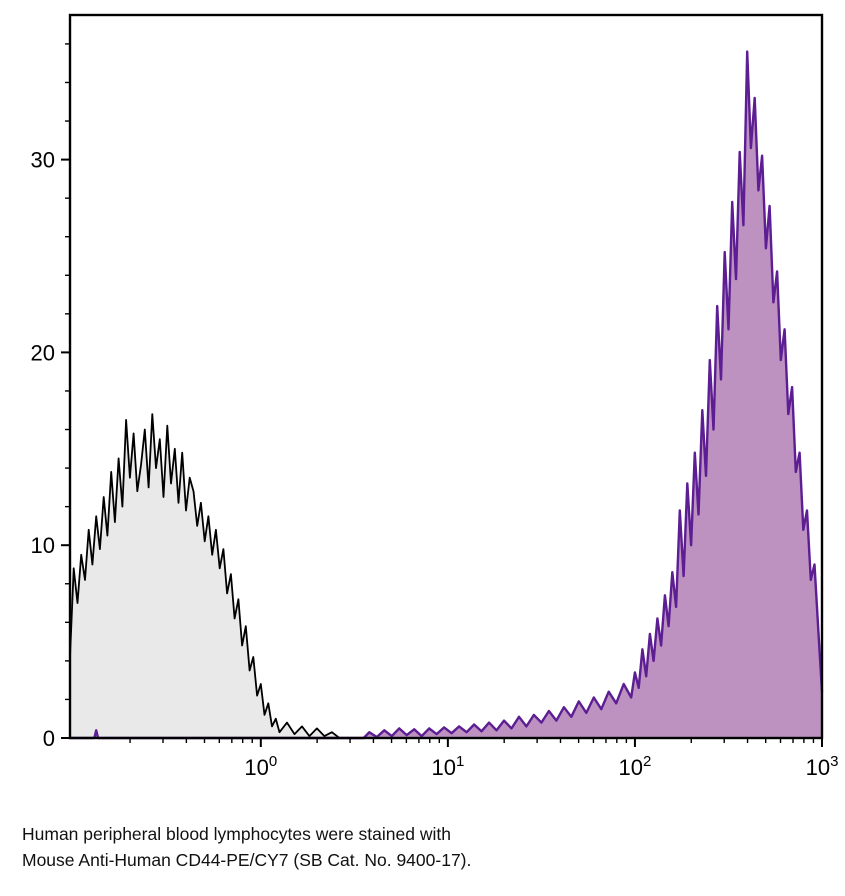  Describe the element at coordinates (260, 766) in the screenshot. I see `x-axis-tick-label: 10⁰` at that location.